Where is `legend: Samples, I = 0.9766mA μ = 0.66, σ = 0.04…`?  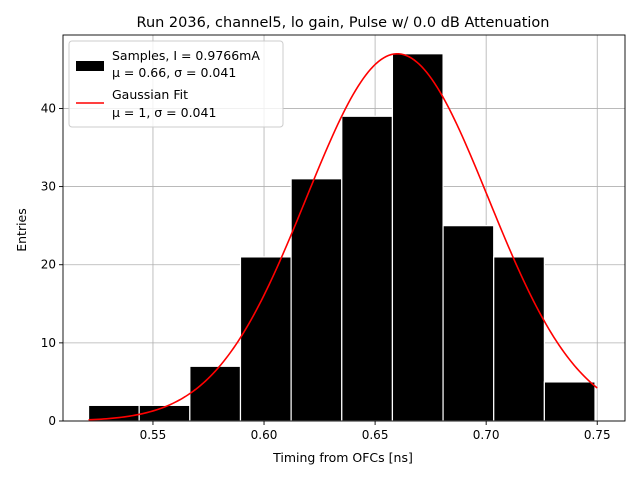 legend: Samples, I = 0.9766mA μ = 0.66, σ = 0.04… is located at coordinates (176, 84).